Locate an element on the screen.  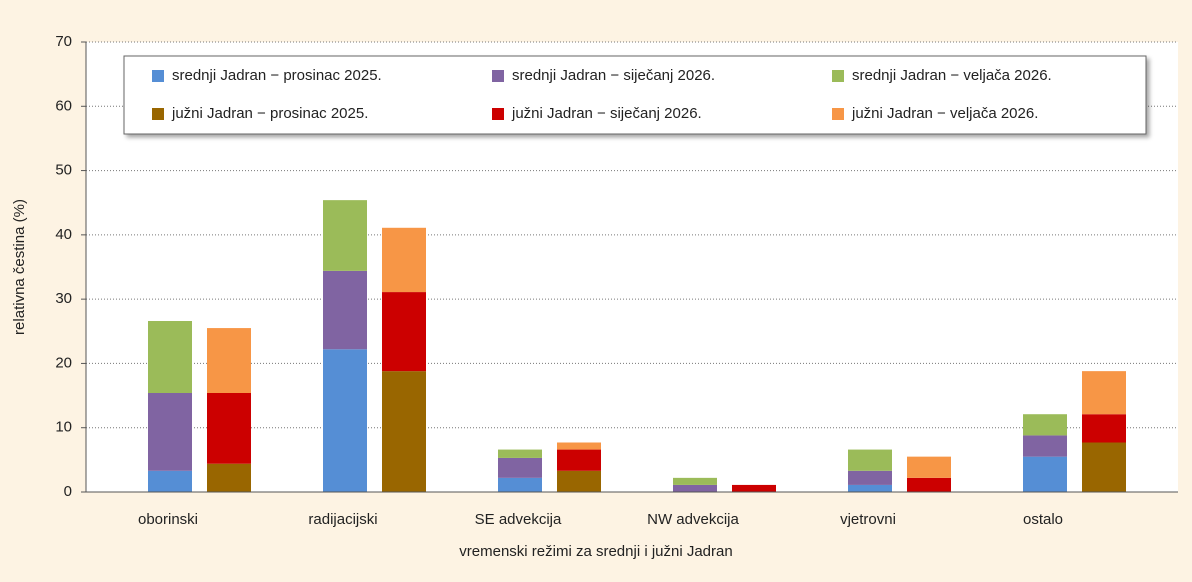
y-tick-label: 70 is located at coordinates (63, 41).